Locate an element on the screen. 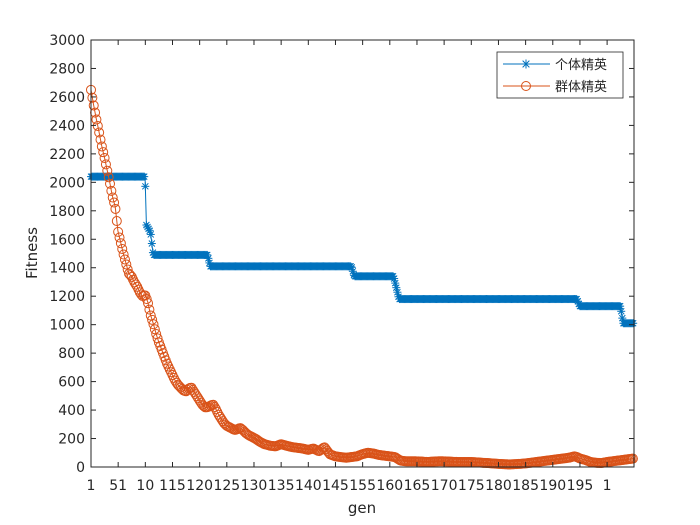 The width and height of the screenshot is (700, 525). x-axis-label: gen is located at coordinates (362, 508).